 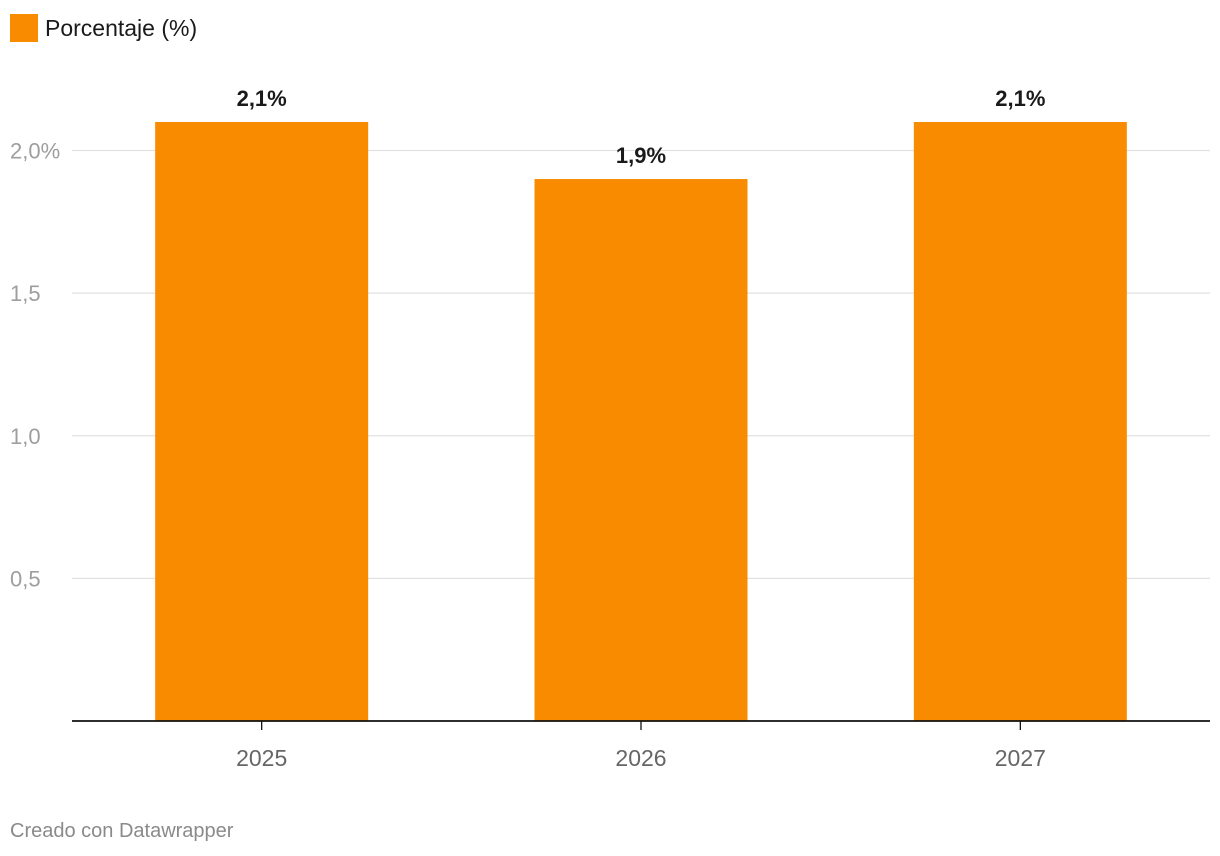 I want to click on x-tick-label-2025: 2025, so click(x=261, y=758).